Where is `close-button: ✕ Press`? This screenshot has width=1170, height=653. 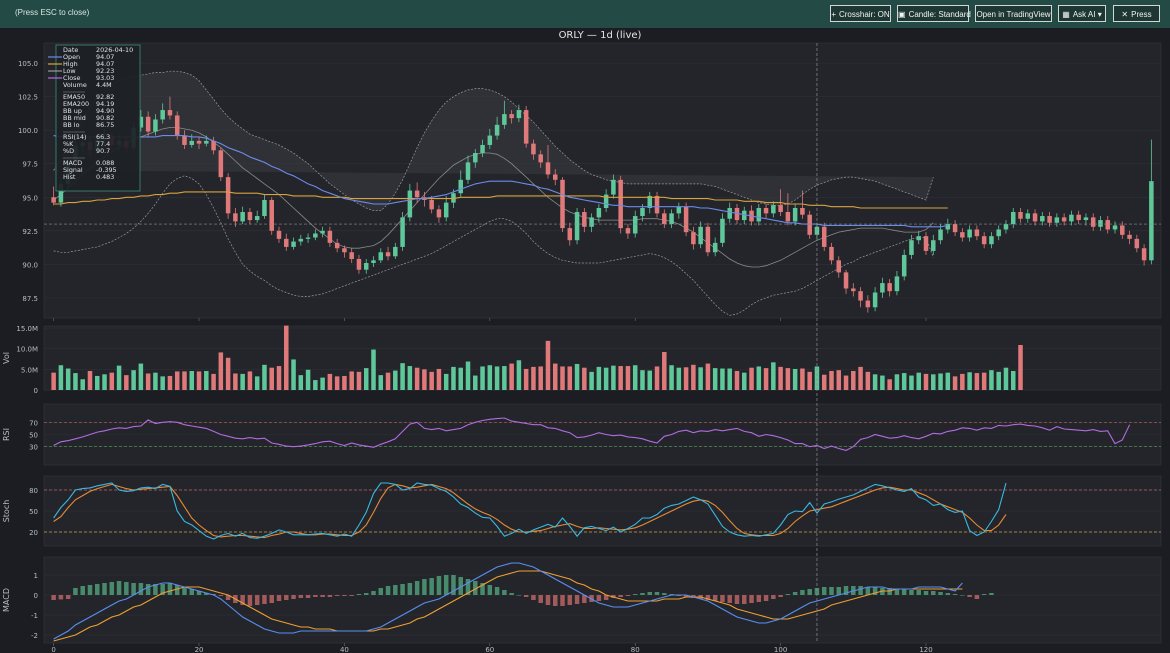 close-button: ✕ Press is located at coordinates (1136, 13).